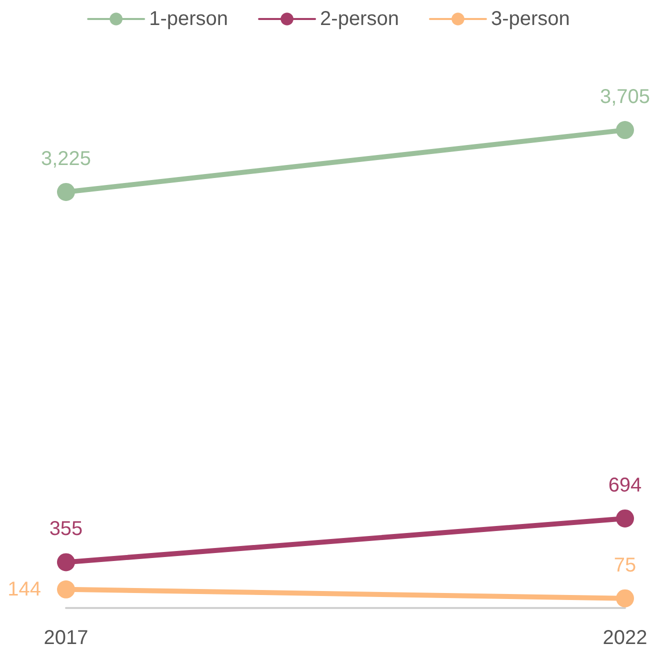 The image size is (657, 660). Describe the element at coordinates (625, 485) in the screenshot. I see `data-label: 694` at that location.